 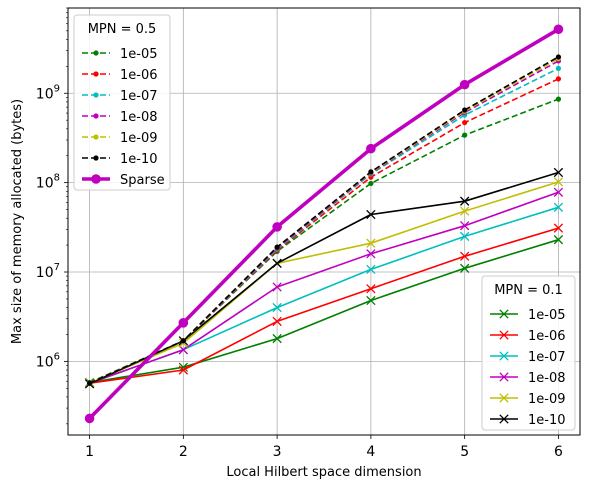 What do you see at coordinates (142, 180) in the screenshot?
I see `legend-label: Sparse` at bounding box center [142, 180].